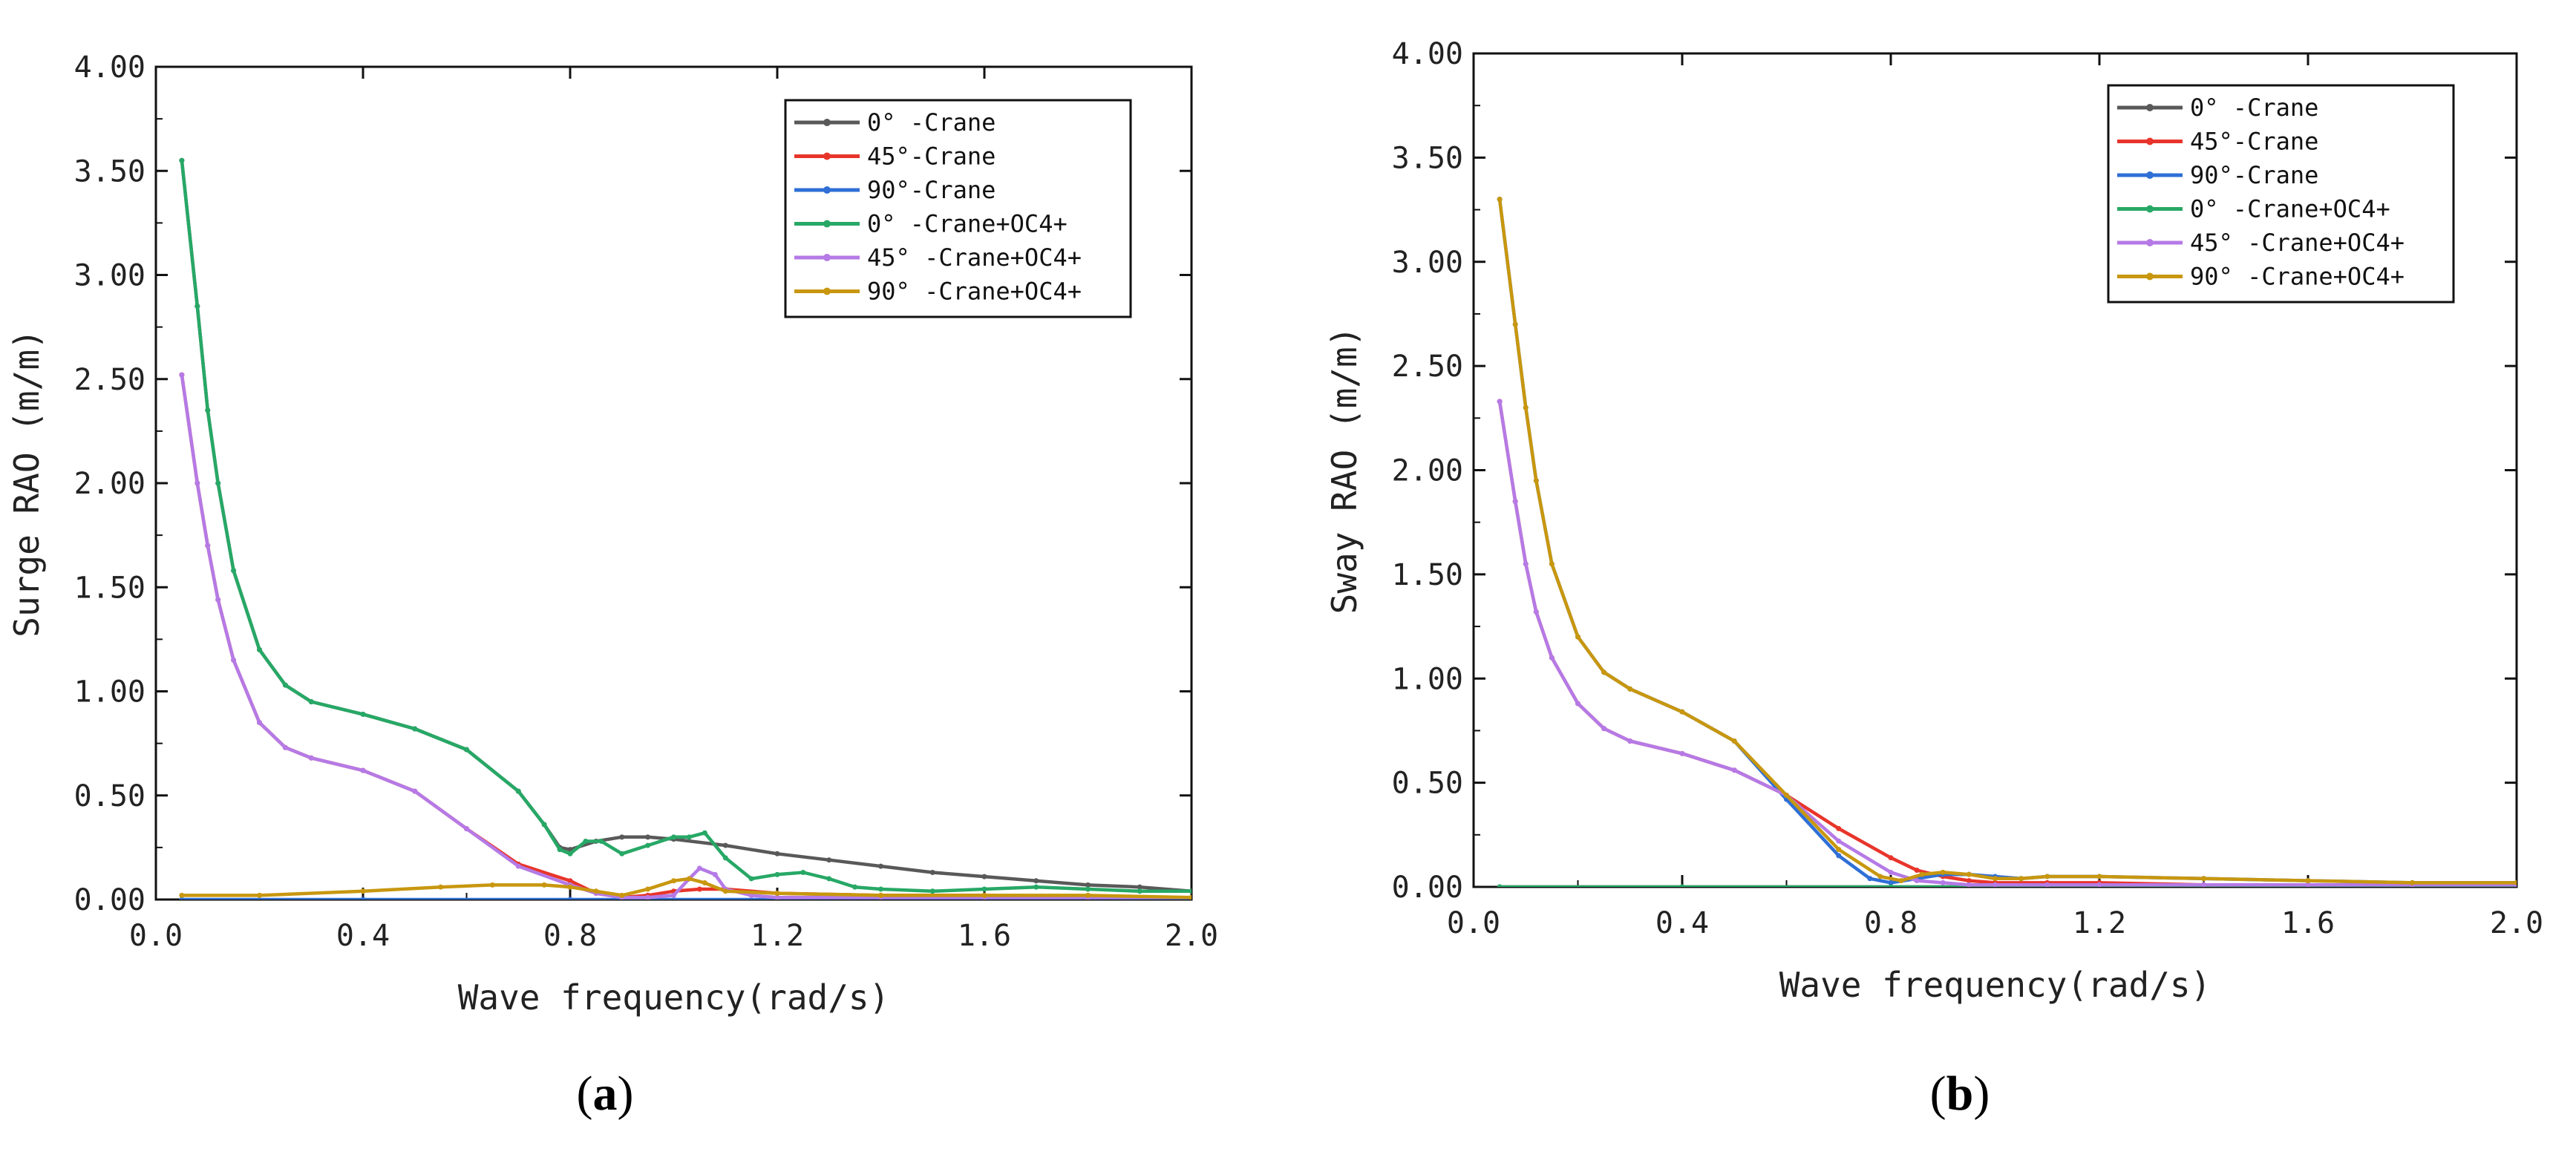 This screenshot has width=2576, height=1163. What do you see at coordinates (968, 224) in the screenshot?
I see `legend-label: 0° -Crane+OC4+` at bounding box center [968, 224].